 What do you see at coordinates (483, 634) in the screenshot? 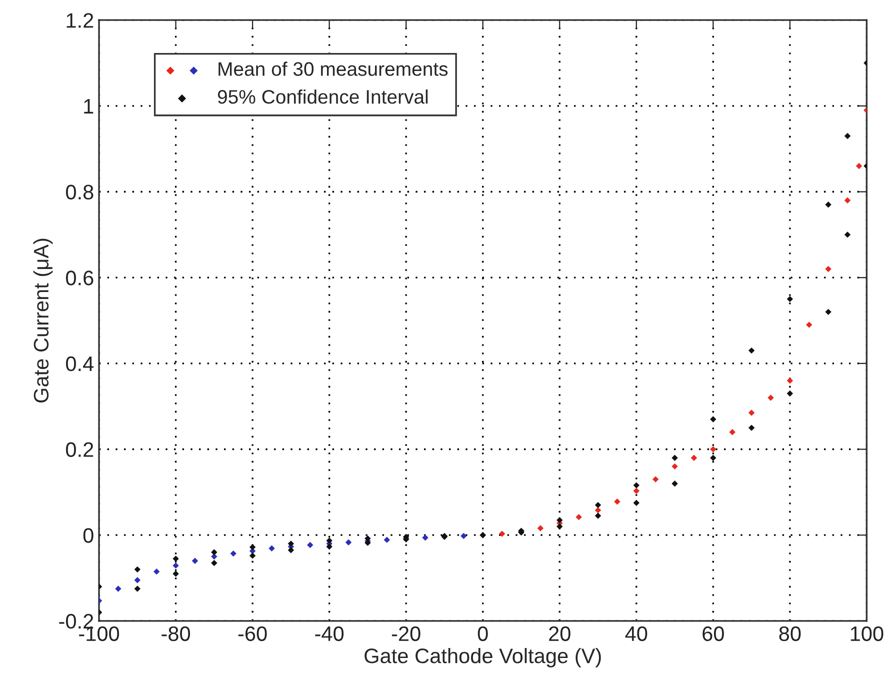
I see `x-tick-label: 0` at bounding box center [483, 634].